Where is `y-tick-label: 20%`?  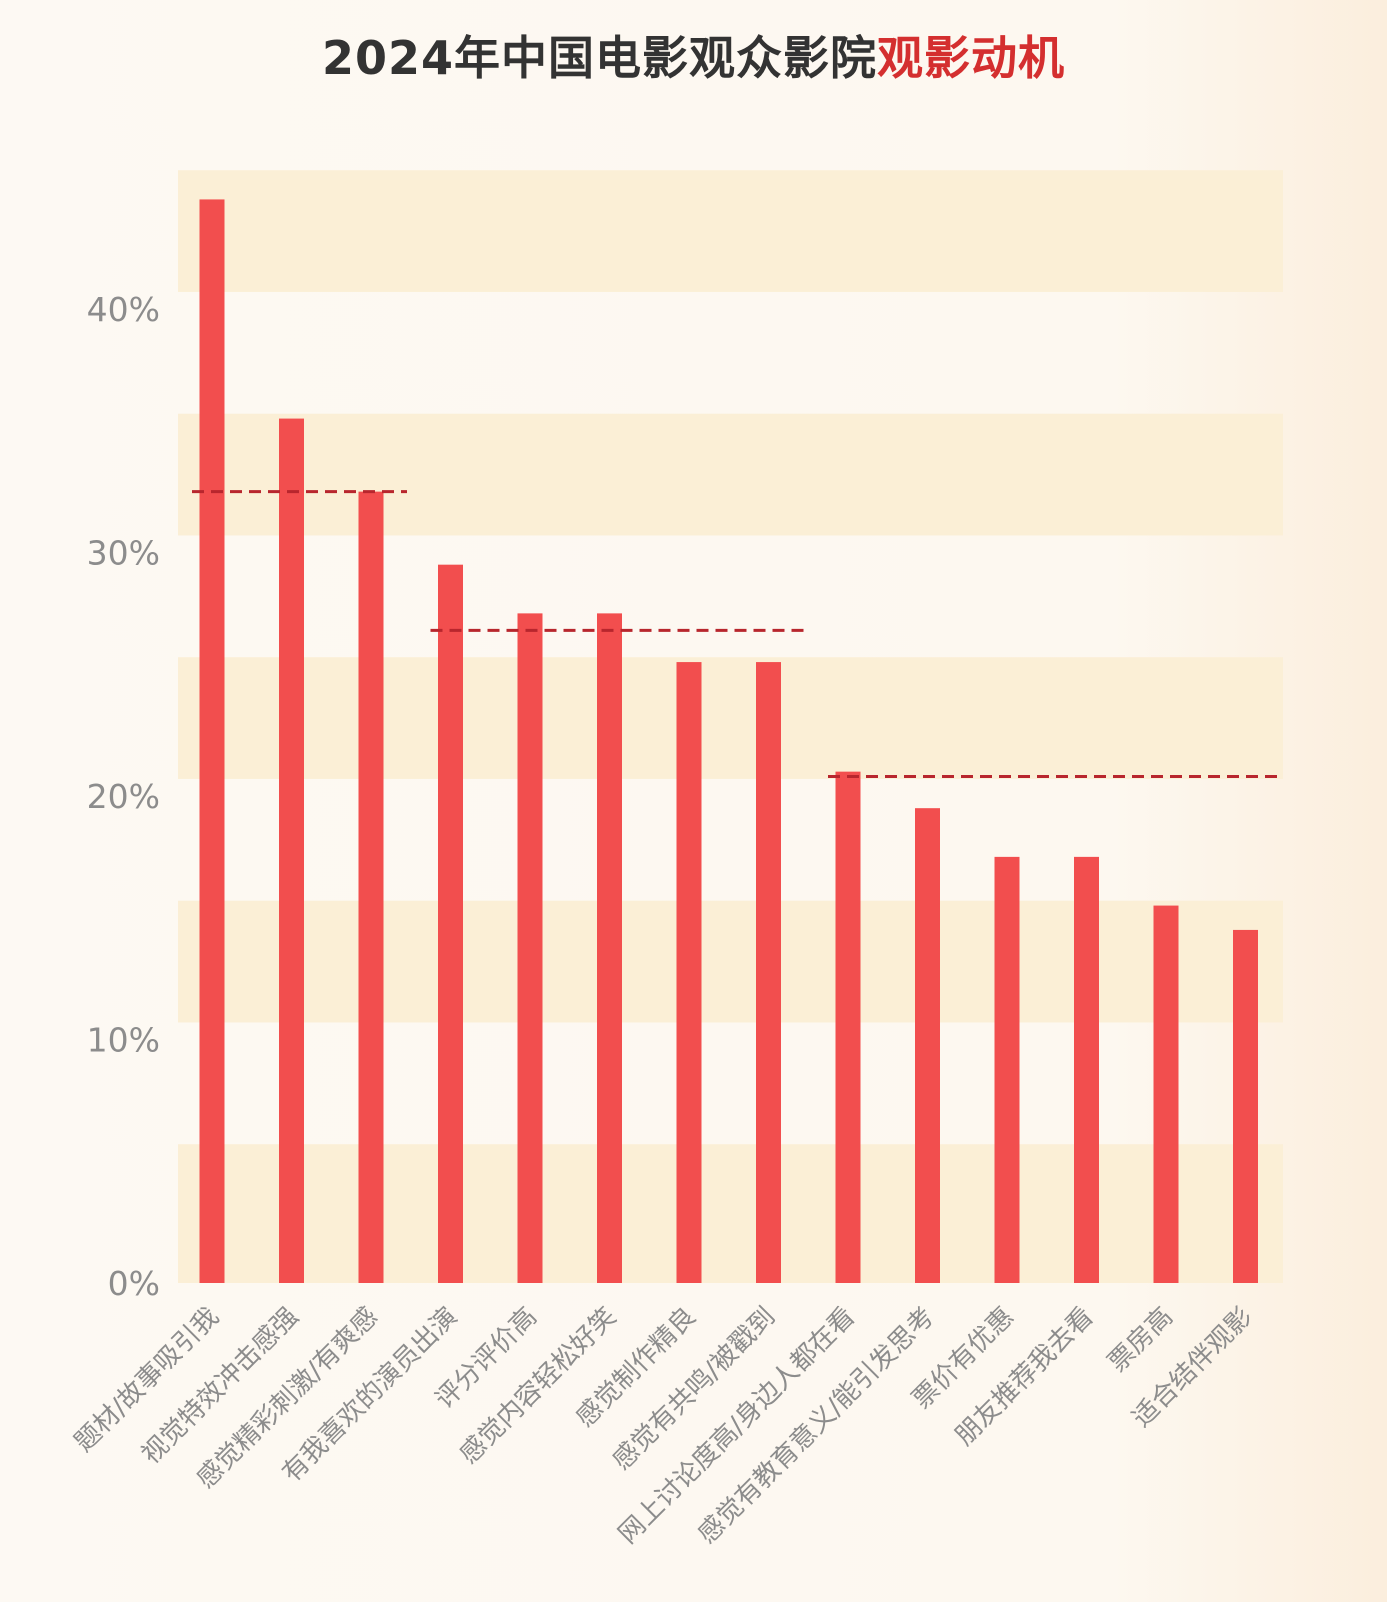
y-tick-label: 20% is located at coordinates (123, 796).